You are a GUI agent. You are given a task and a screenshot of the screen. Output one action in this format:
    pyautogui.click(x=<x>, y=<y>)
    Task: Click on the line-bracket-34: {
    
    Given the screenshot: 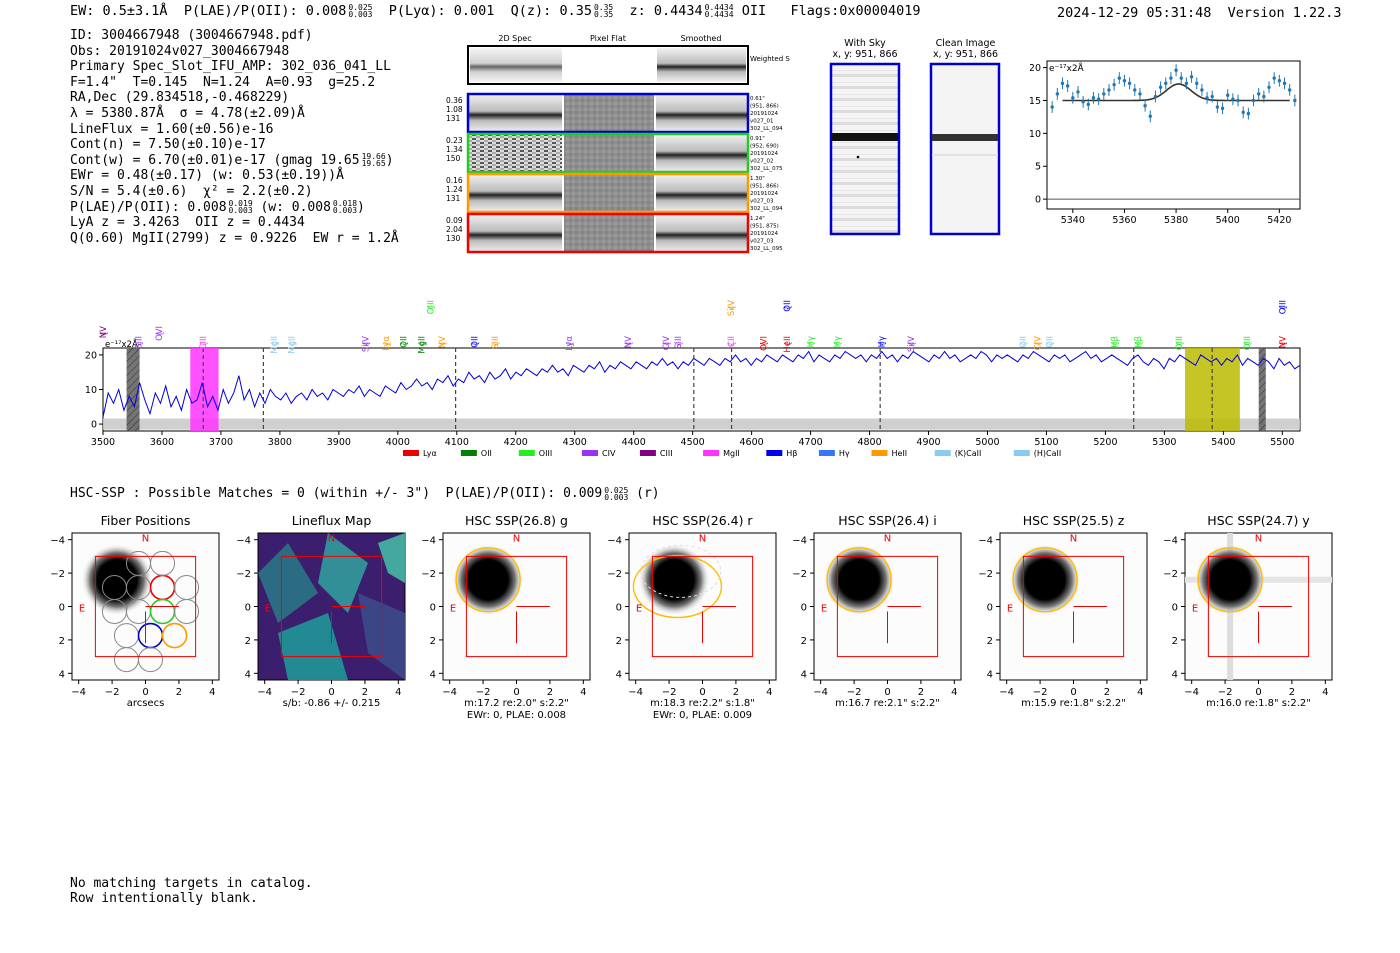 What is the action you would take?
    pyautogui.click(x=1282, y=307)
    